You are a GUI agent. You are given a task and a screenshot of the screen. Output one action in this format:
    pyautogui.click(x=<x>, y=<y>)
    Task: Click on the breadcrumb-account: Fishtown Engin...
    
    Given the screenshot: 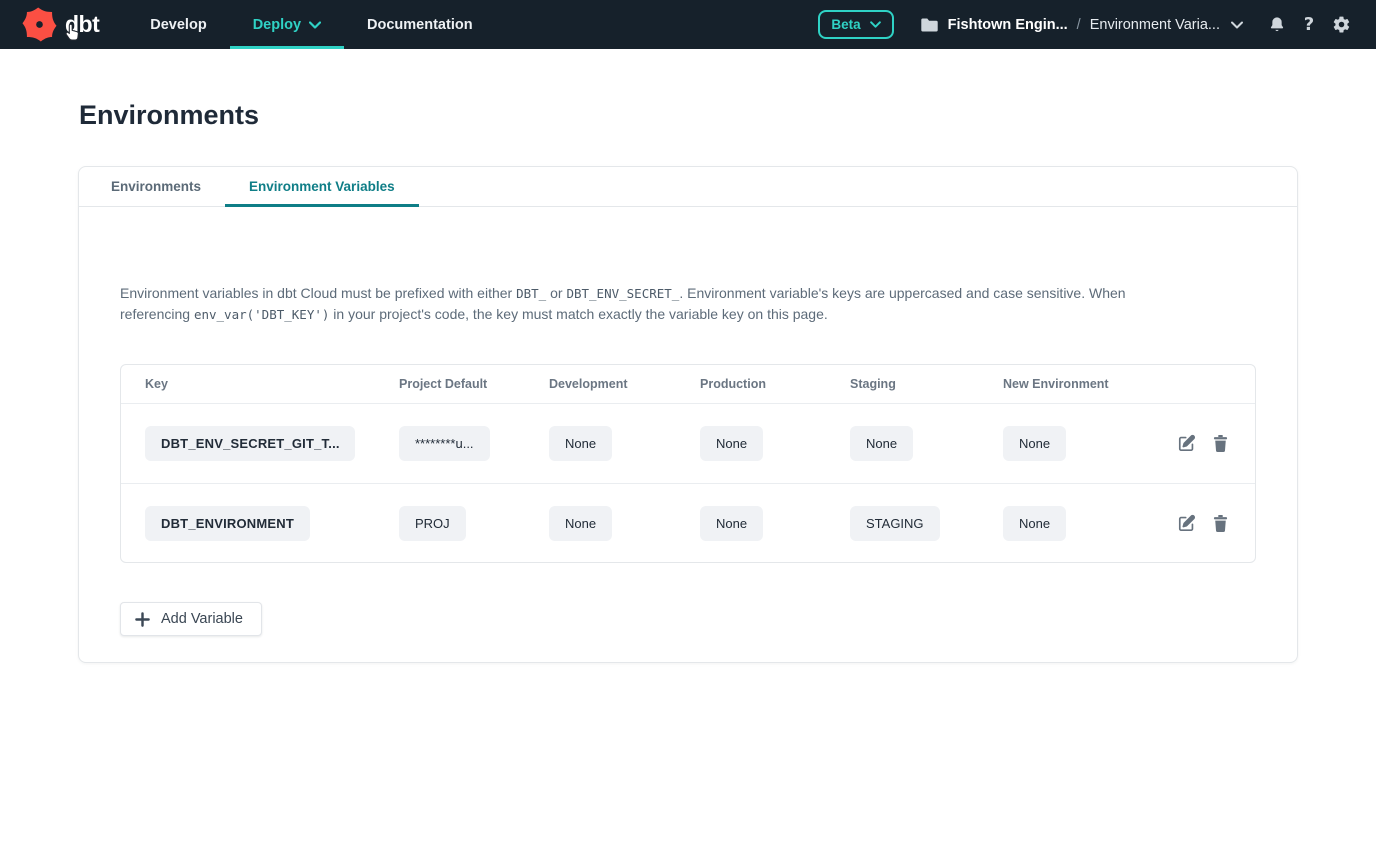 What is the action you would take?
    pyautogui.click(x=1007, y=24)
    